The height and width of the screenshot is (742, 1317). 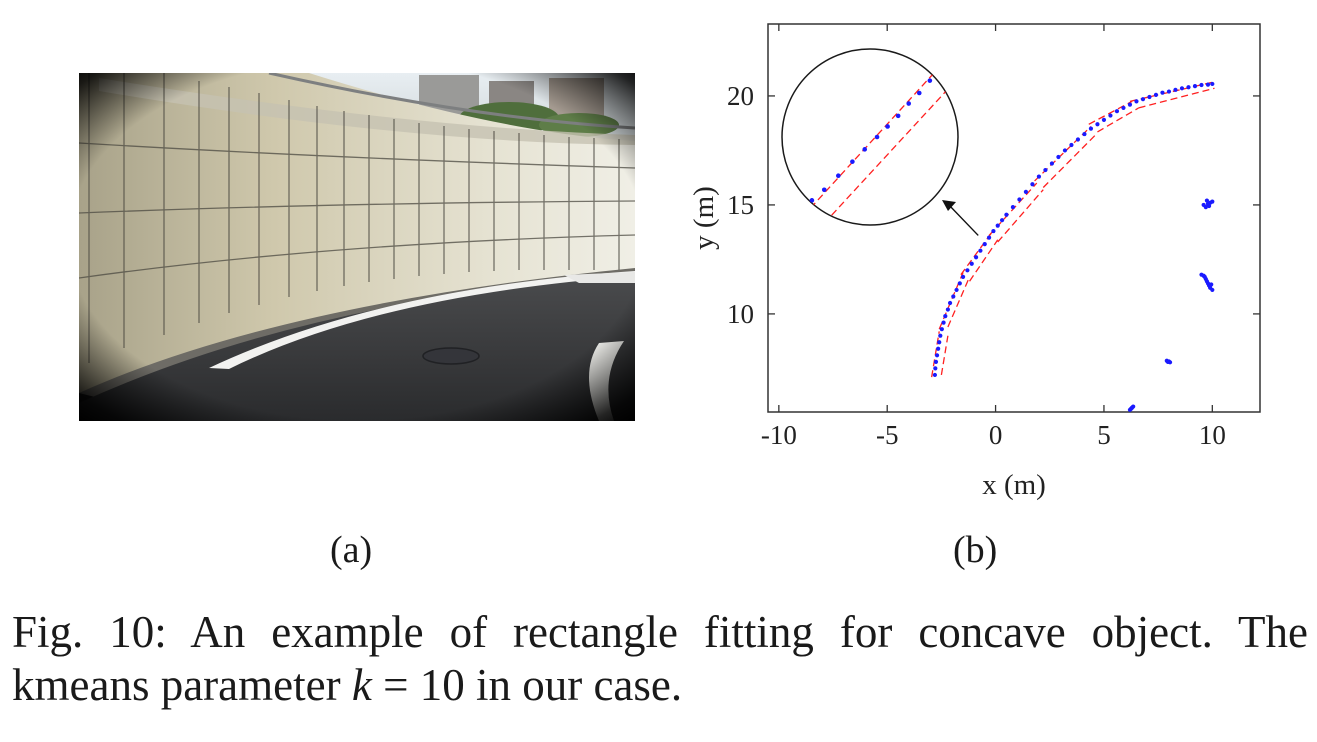 I want to click on x-tick-label: 0, so click(x=996, y=435).